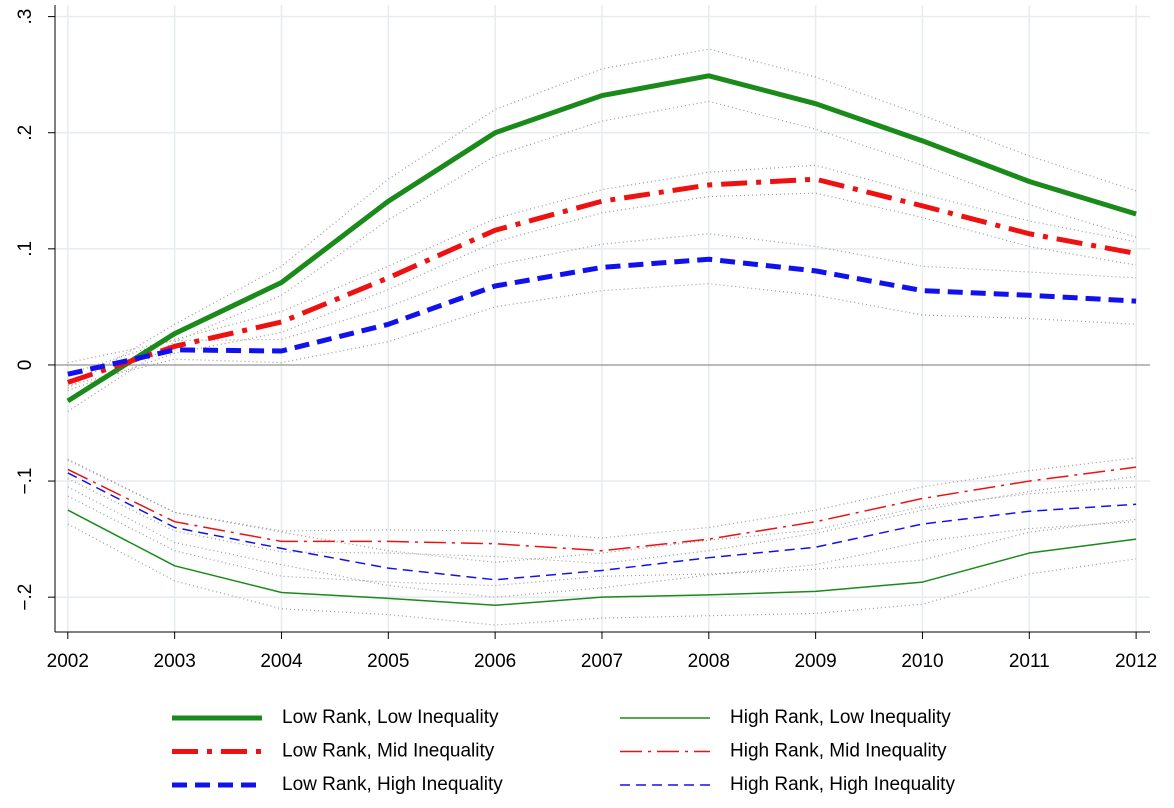 The image size is (1174, 808). I want to click on x-tick-label: 2009, so click(815, 661).